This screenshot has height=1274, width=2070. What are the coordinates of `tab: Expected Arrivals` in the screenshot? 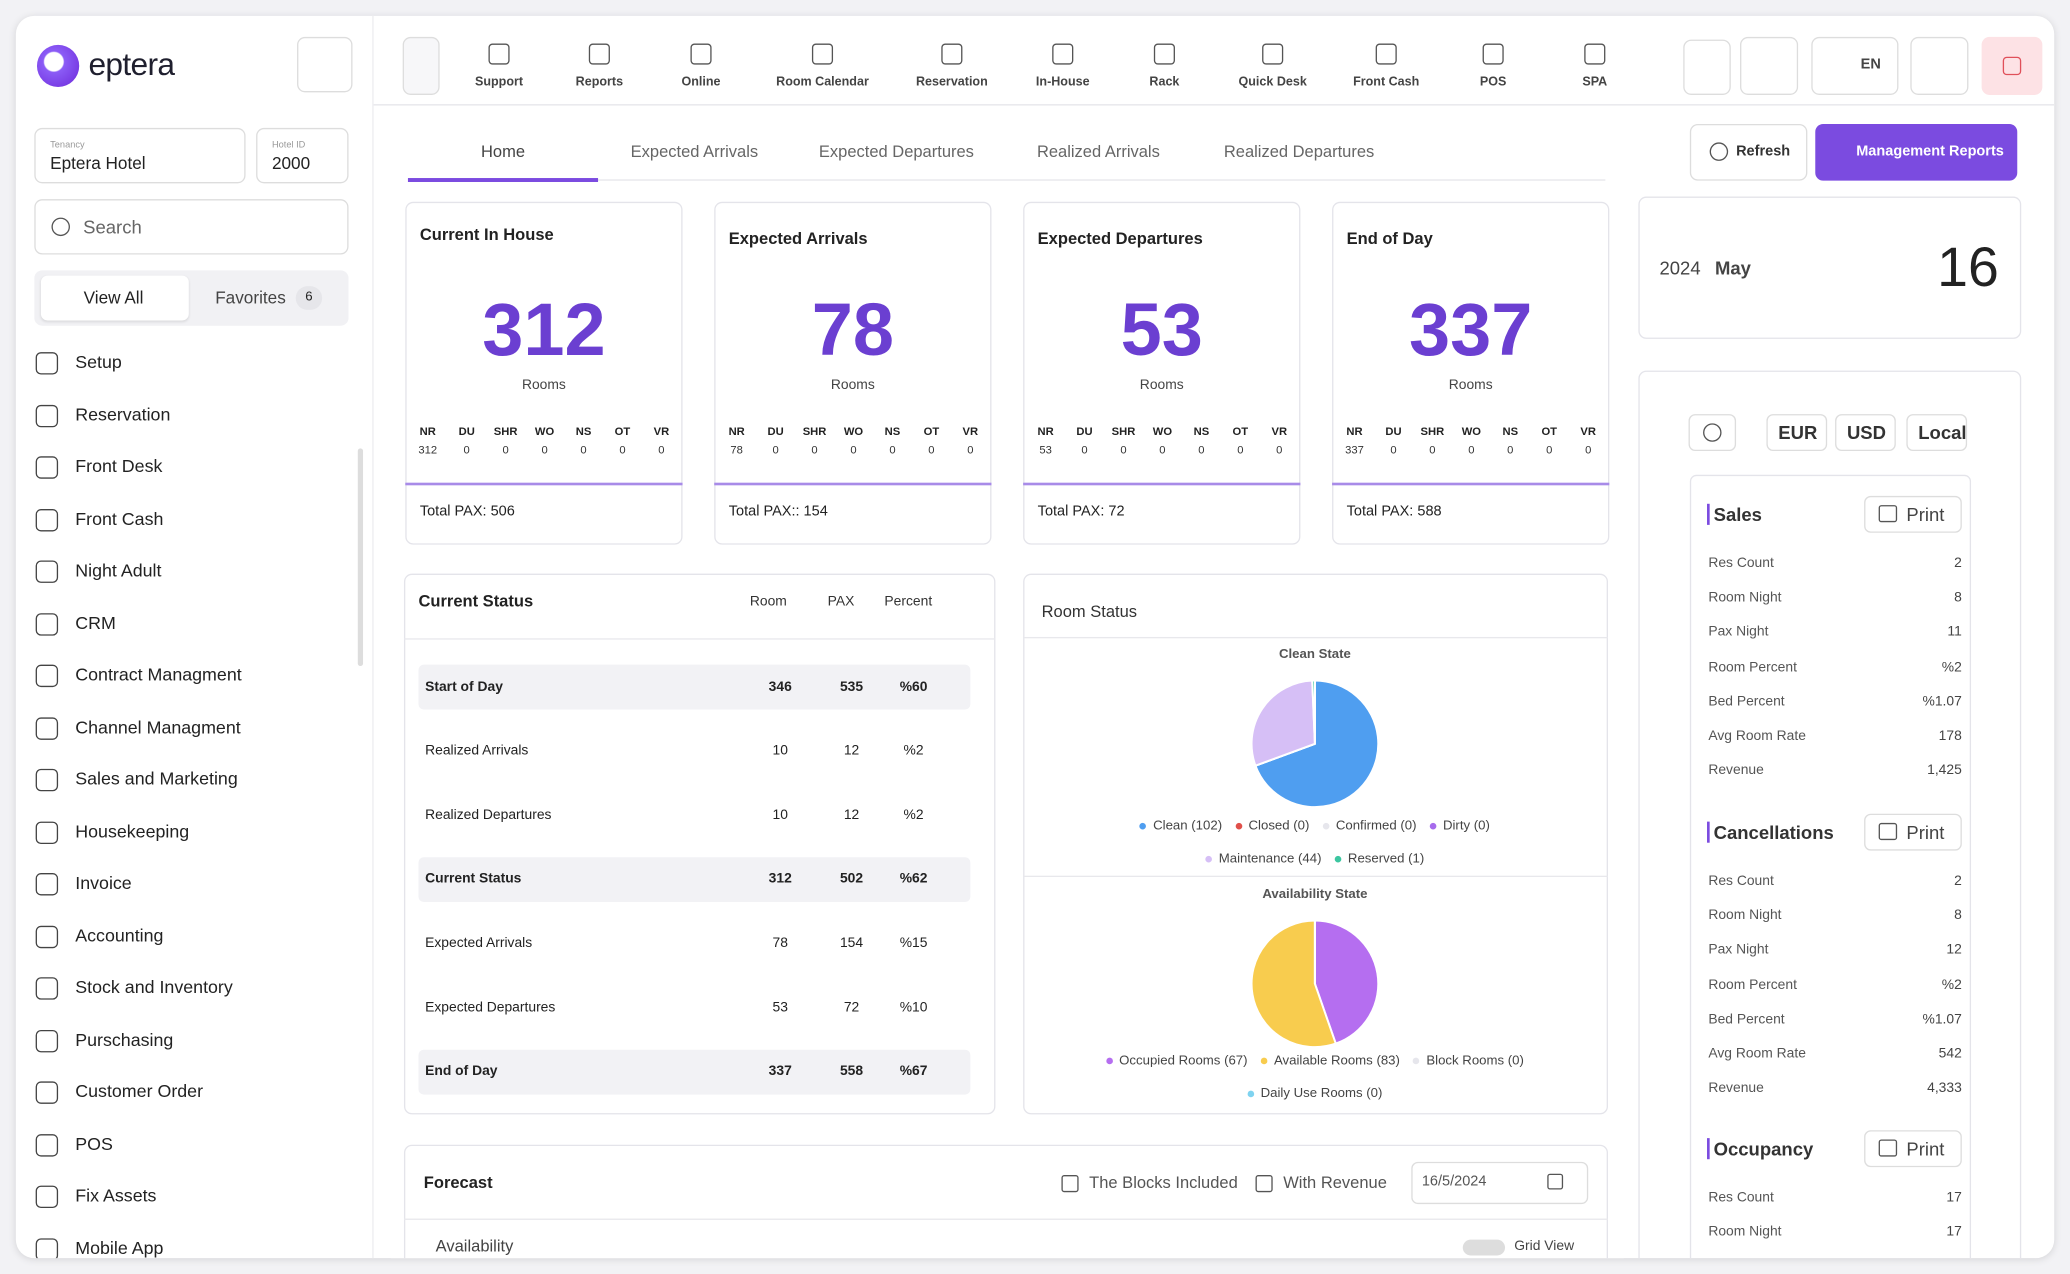 It's located at (694, 151).